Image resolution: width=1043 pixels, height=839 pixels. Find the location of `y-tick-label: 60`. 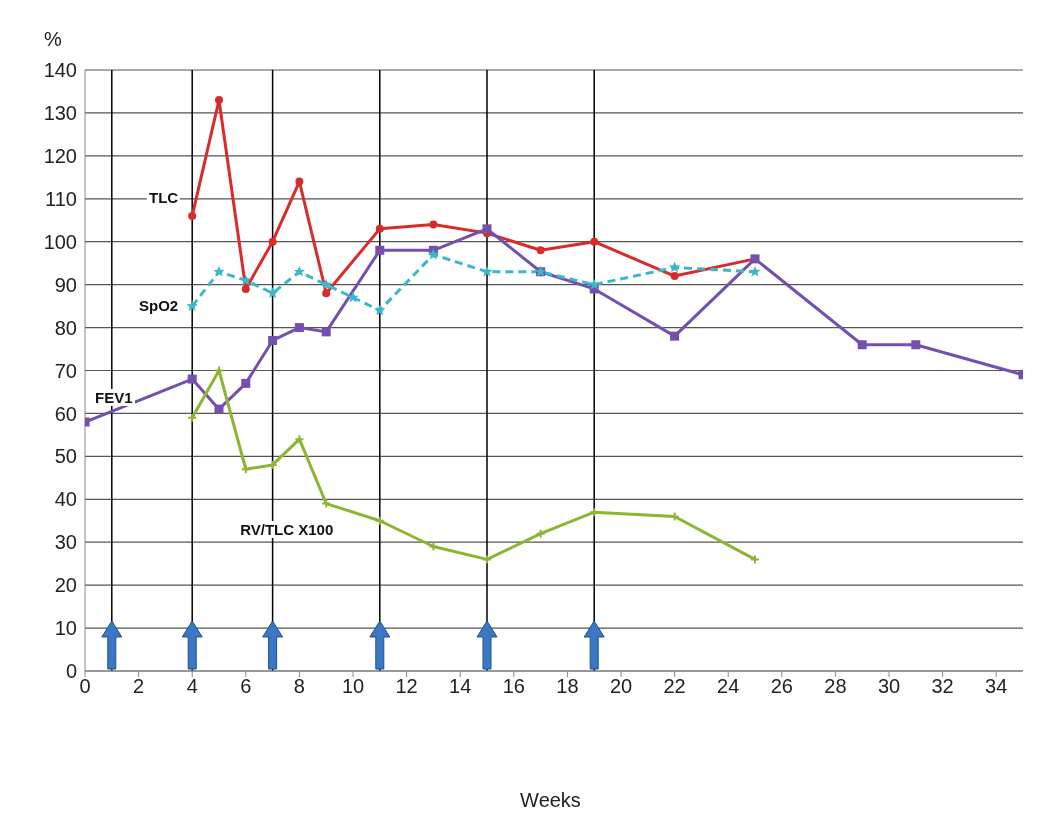

y-tick-label: 60 is located at coordinates (65, 413).